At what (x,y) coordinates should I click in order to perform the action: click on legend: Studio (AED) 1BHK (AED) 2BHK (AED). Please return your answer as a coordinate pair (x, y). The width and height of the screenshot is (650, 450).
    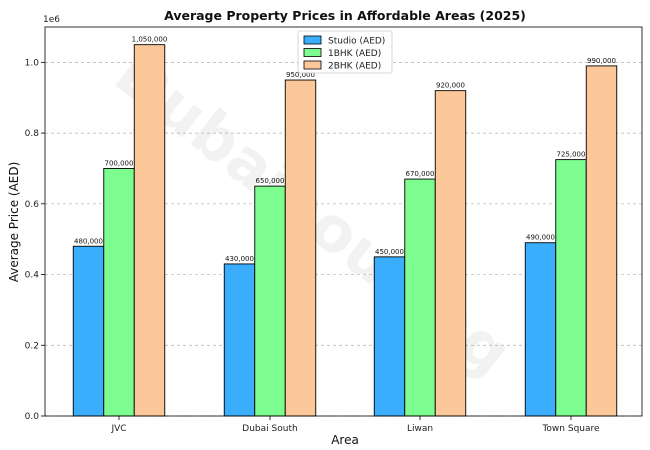
    Looking at the image, I should click on (345, 52).